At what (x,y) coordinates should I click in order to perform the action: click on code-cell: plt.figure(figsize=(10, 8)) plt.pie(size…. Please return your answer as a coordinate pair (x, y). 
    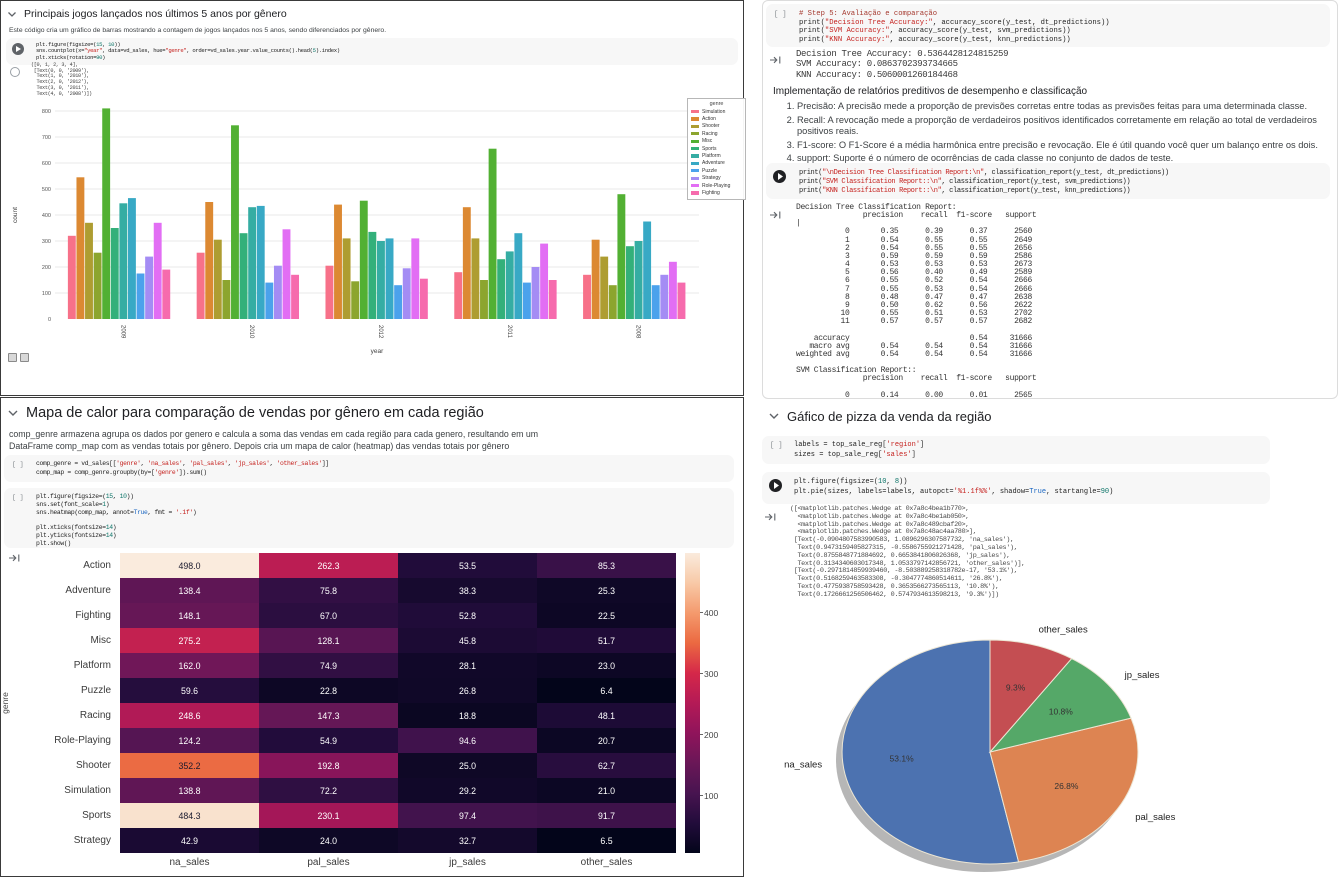
    Looking at the image, I should click on (1016, 488).